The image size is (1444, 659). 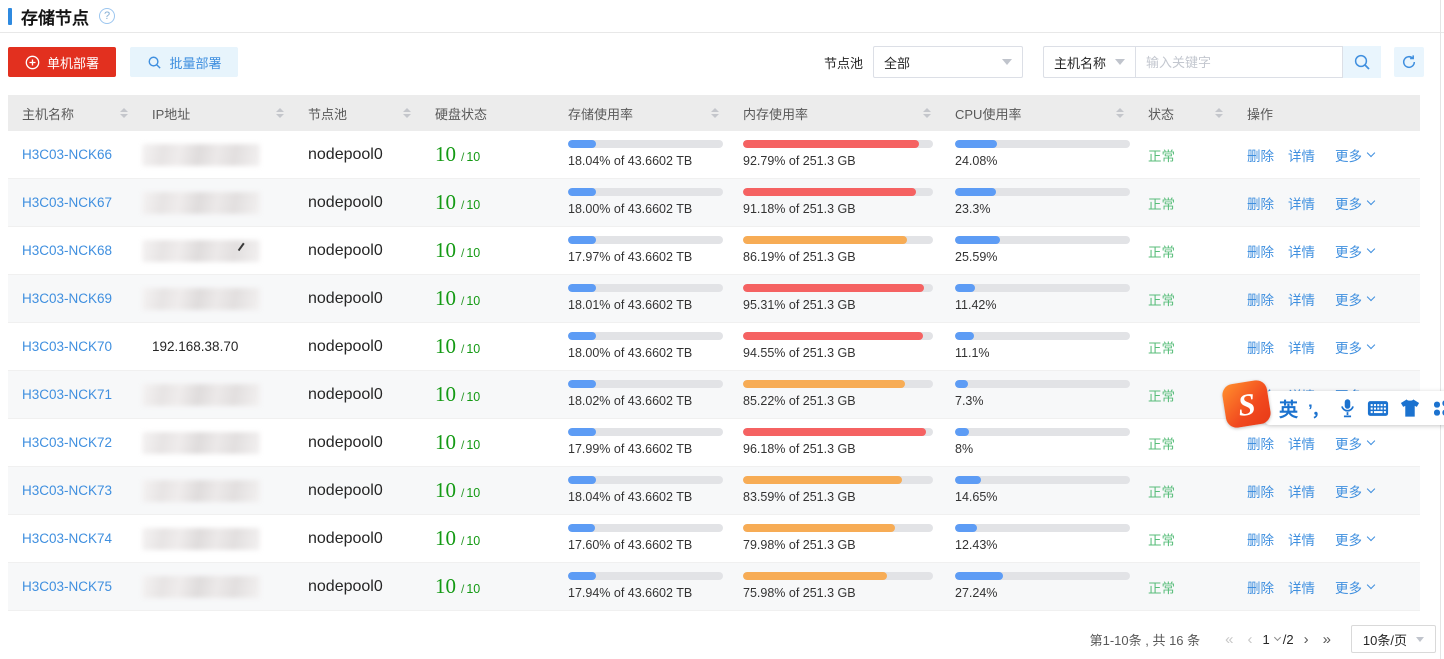 I want to click on help-icon: ?, so click(x=107, y=16).